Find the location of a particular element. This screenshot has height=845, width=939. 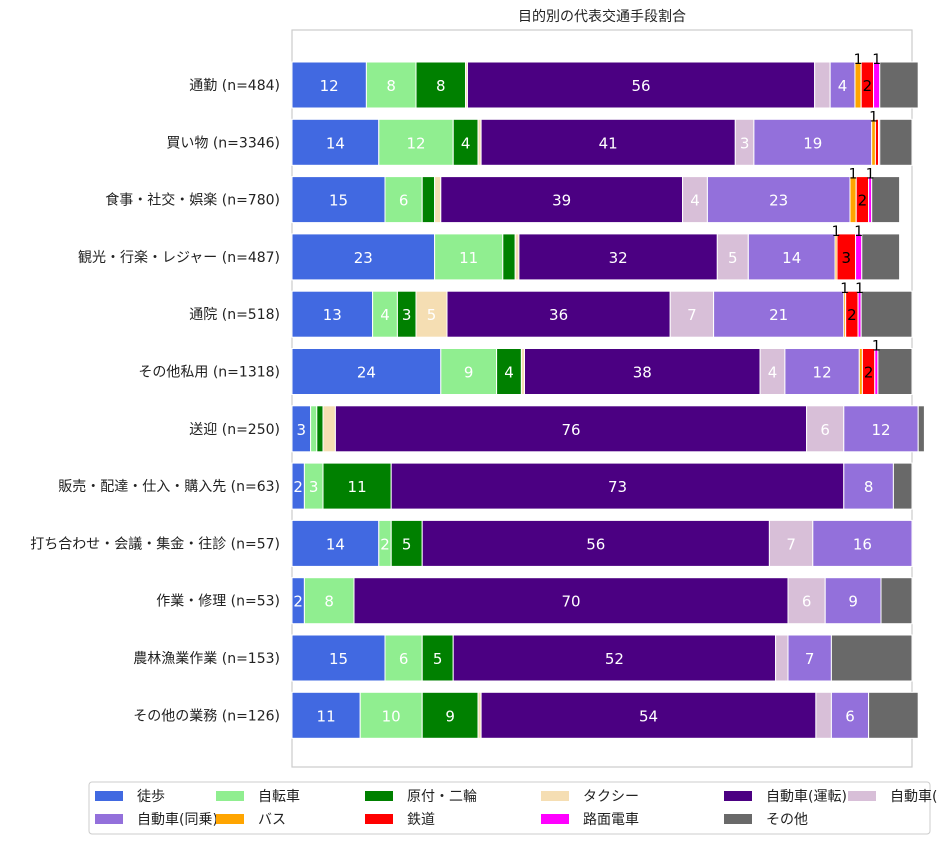

bar-data-label: 13 is located at coordinates (332, 315).